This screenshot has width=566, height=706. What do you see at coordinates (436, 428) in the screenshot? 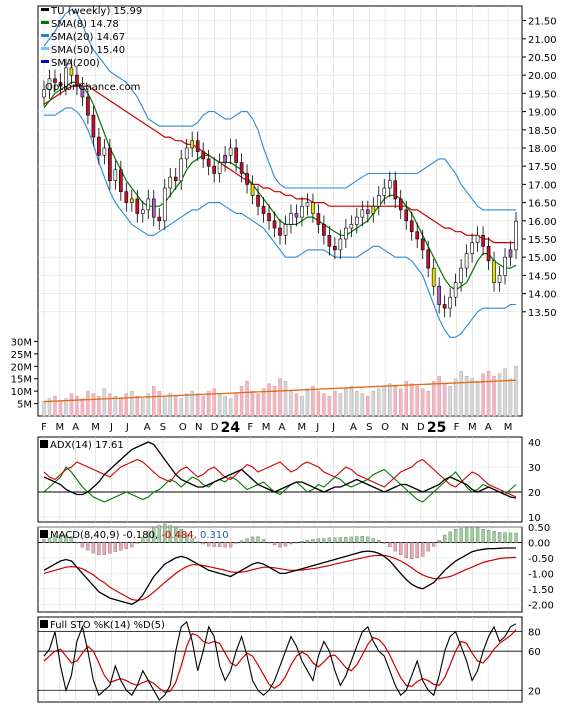
I see `x-tick-label: 25` at bounding box center [436, 428].